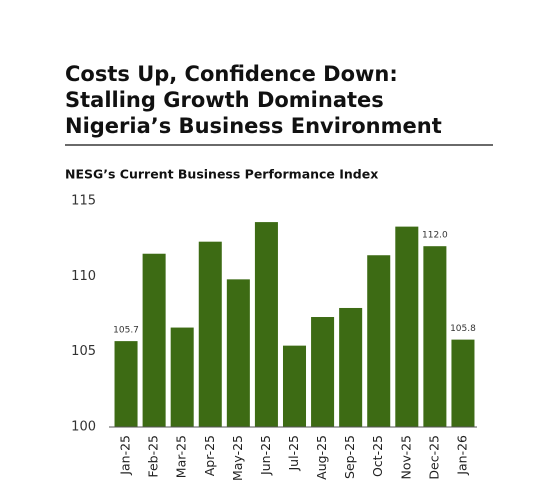  I want to click on value-label: 105.8, so click(463, 329).